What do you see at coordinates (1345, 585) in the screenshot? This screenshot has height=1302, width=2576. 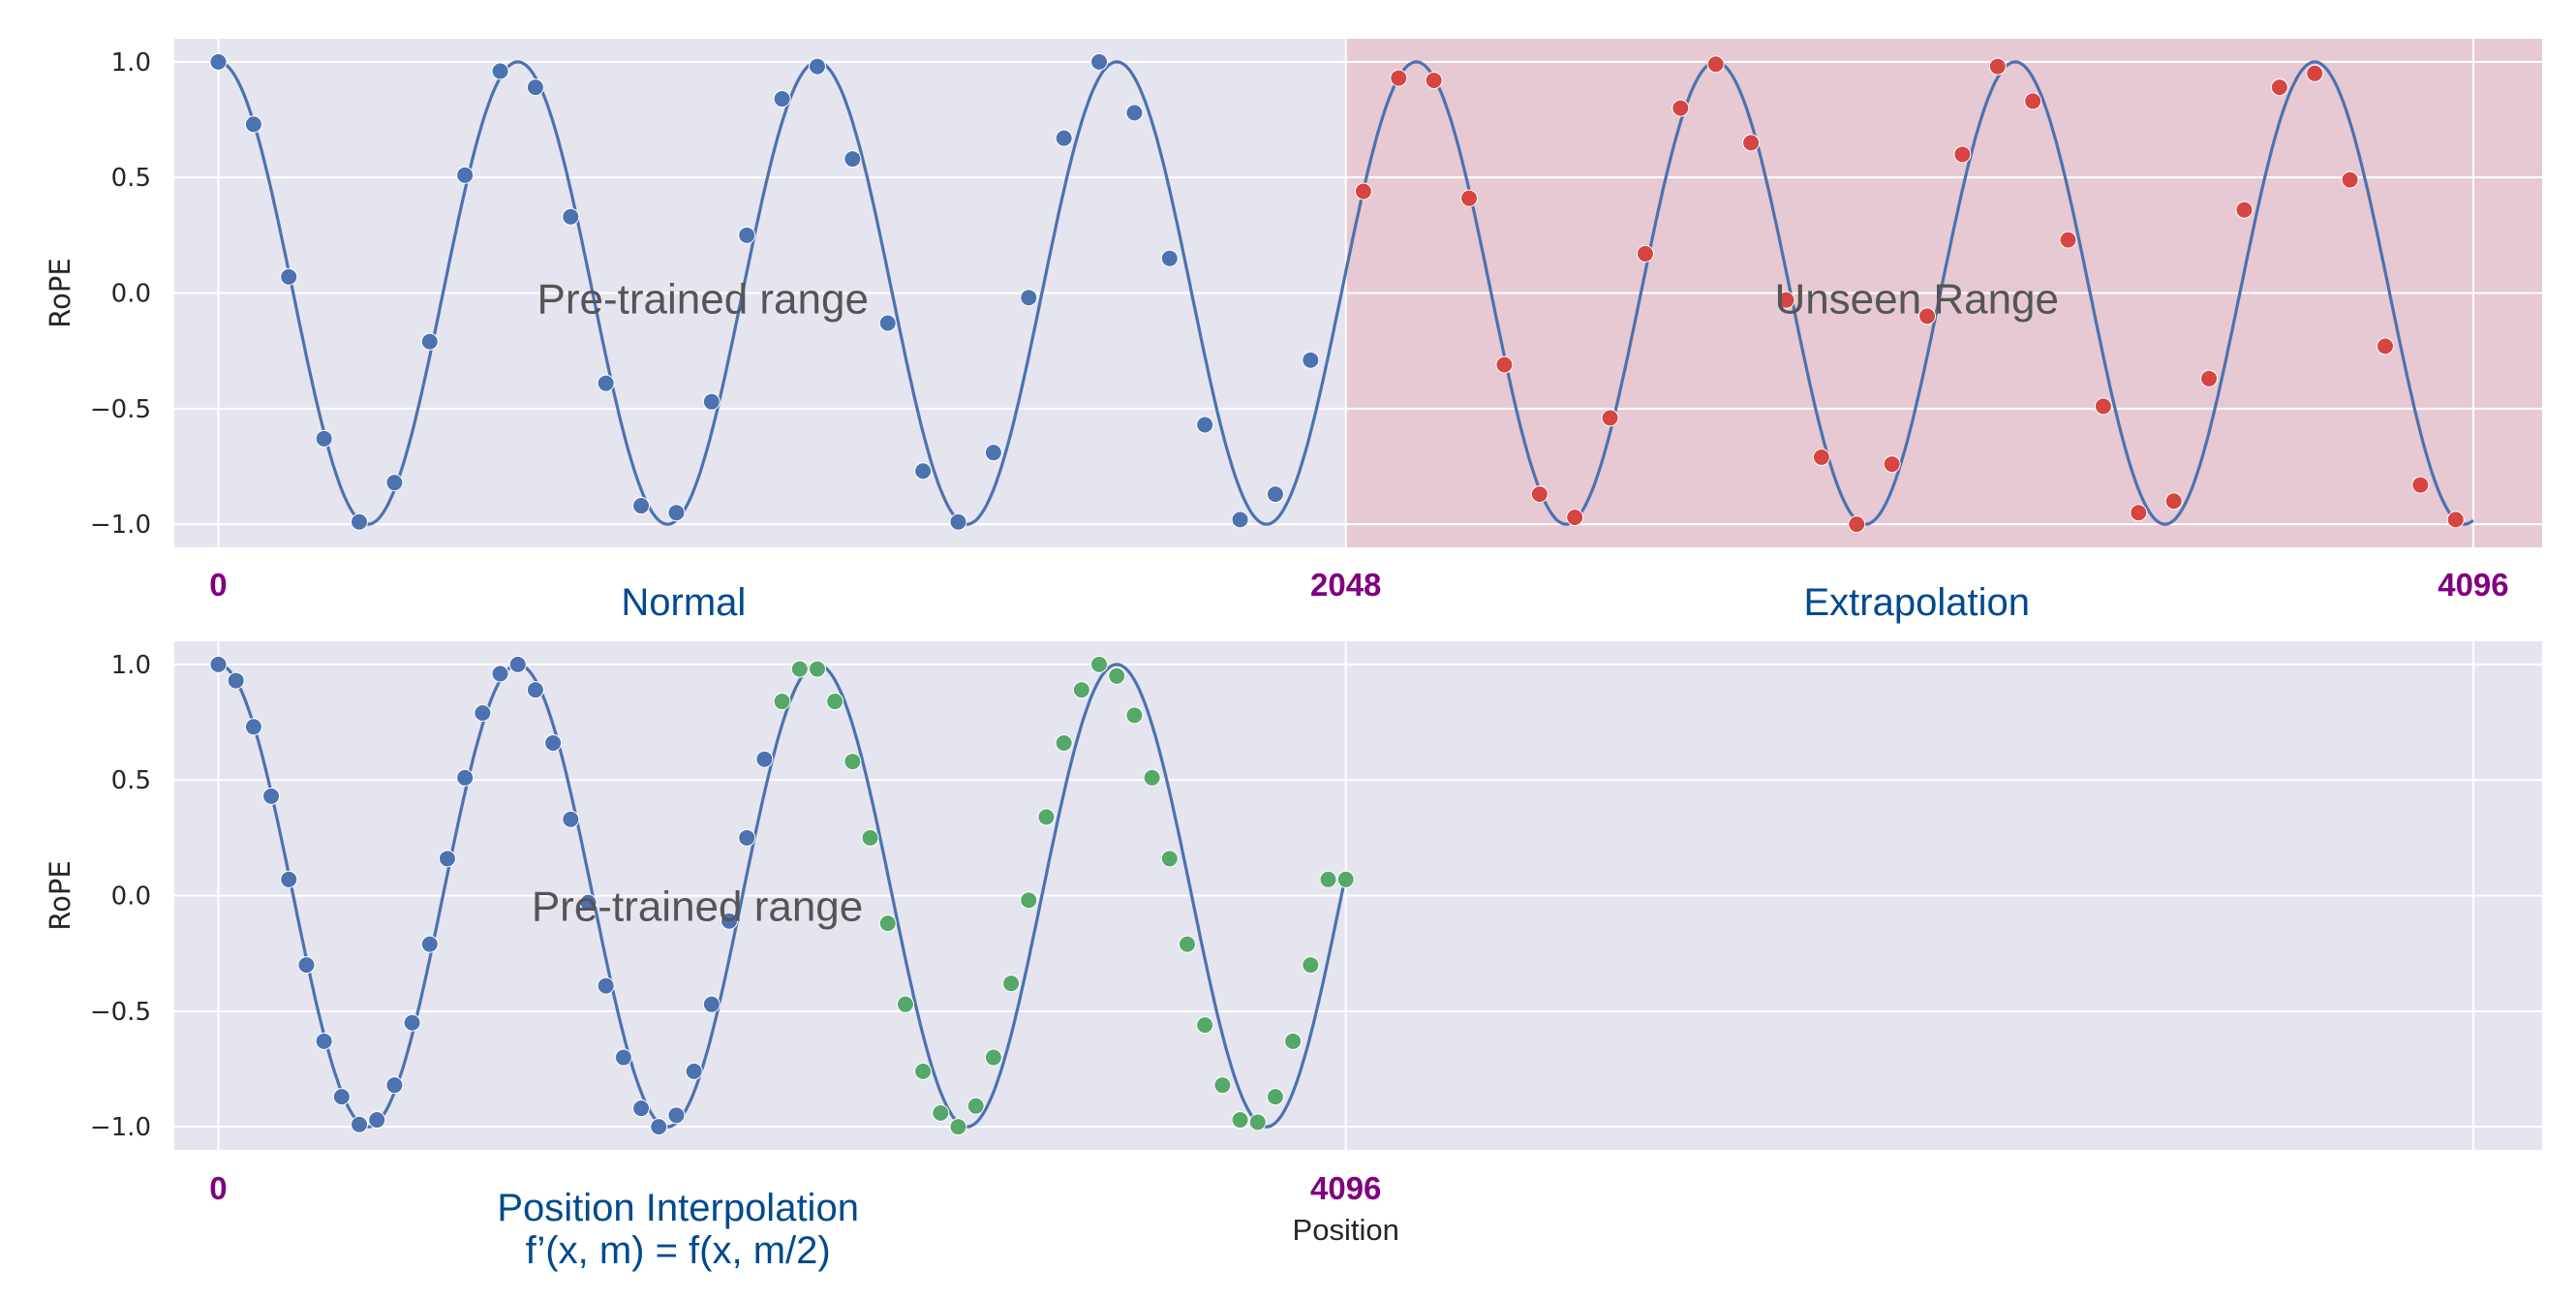 I see `top-position-label-2048: 2048` at bounding box center [1345, 585].